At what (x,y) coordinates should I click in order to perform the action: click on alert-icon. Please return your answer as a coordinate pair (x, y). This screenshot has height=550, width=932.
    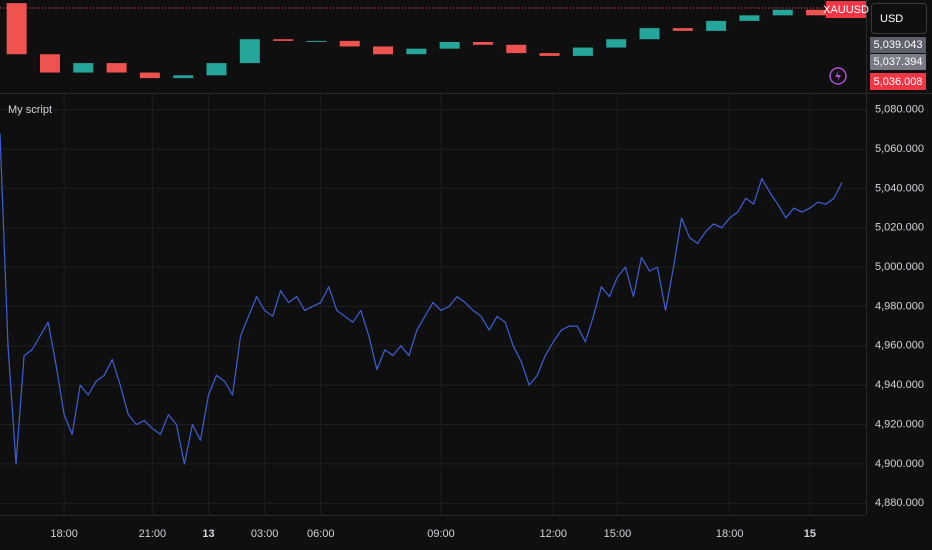
    Looking at the image, I should click on (838, 76).